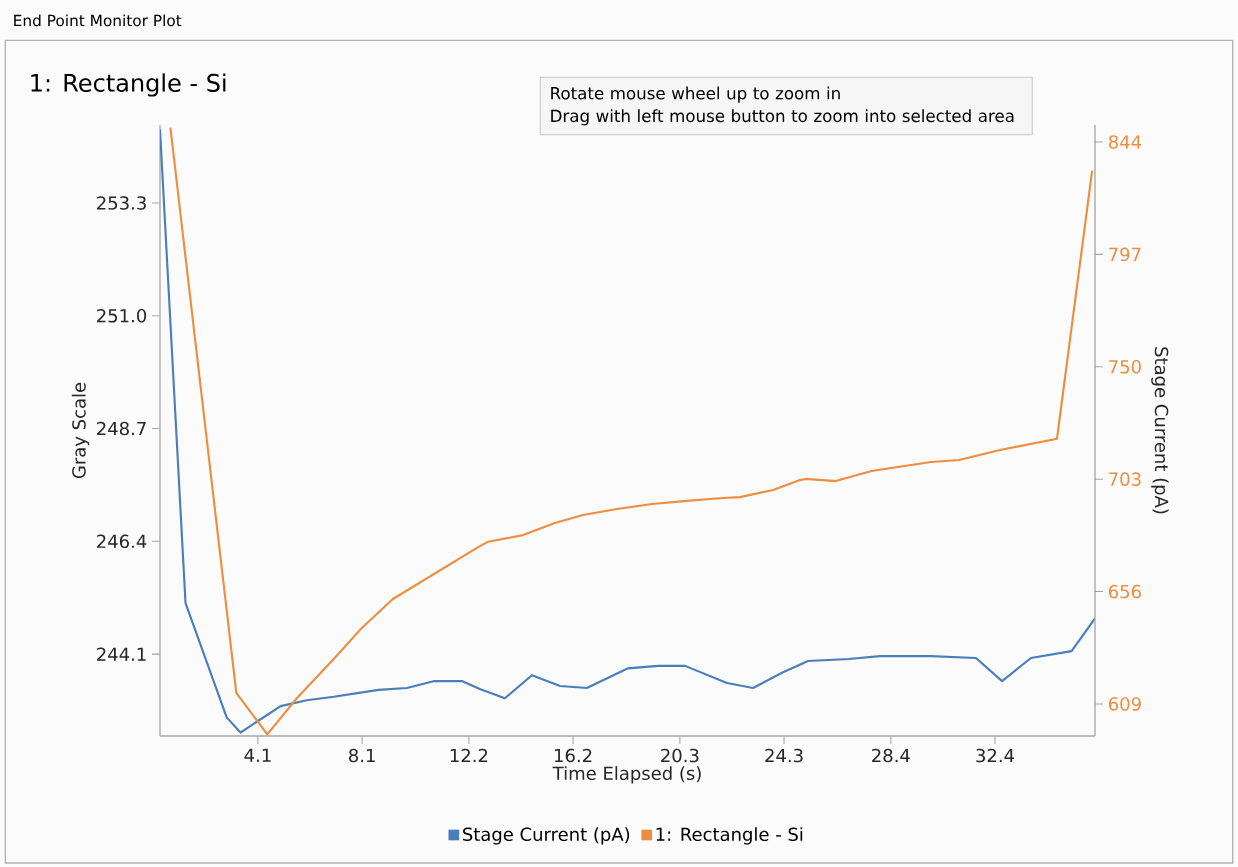 The width and height of the screenshot is (1238, 867). What do you see at coordinates (546, 836) in the screenshot?
I see `legend-label: Stage Current (pA)` at bounding box center [546, 836].